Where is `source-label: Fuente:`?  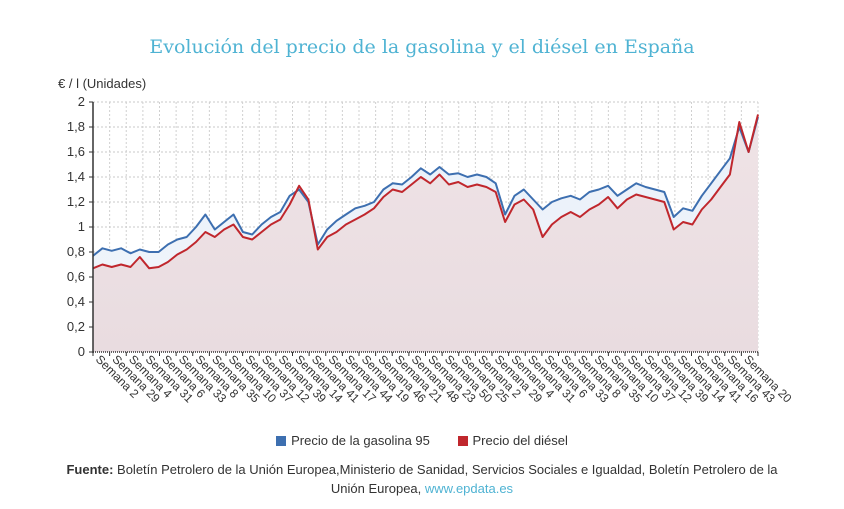 source-label: Fuente: is located at coordinates (90, 469).